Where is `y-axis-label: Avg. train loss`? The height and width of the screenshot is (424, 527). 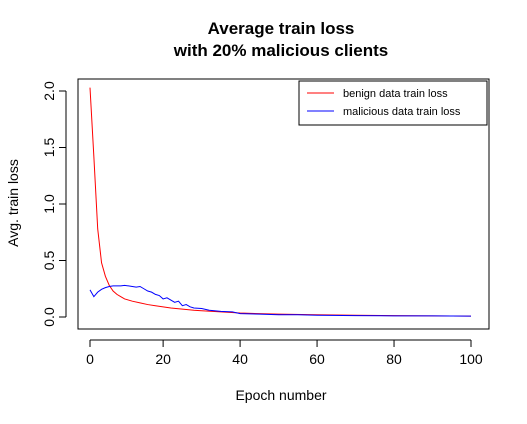 y-axis-label: Avg. train loss is located at coordinates (13, 203).